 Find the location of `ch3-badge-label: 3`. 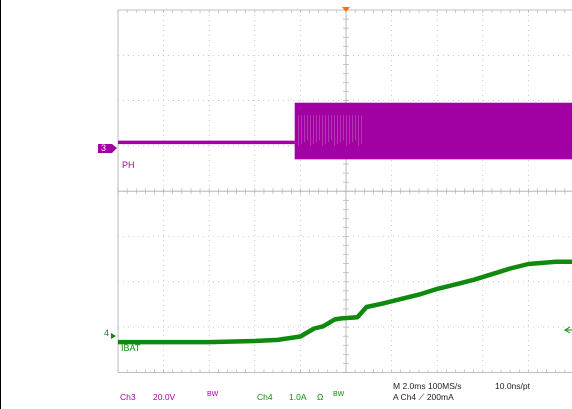

ch3-badge-label: 3 is located at coordinates (103, 148).